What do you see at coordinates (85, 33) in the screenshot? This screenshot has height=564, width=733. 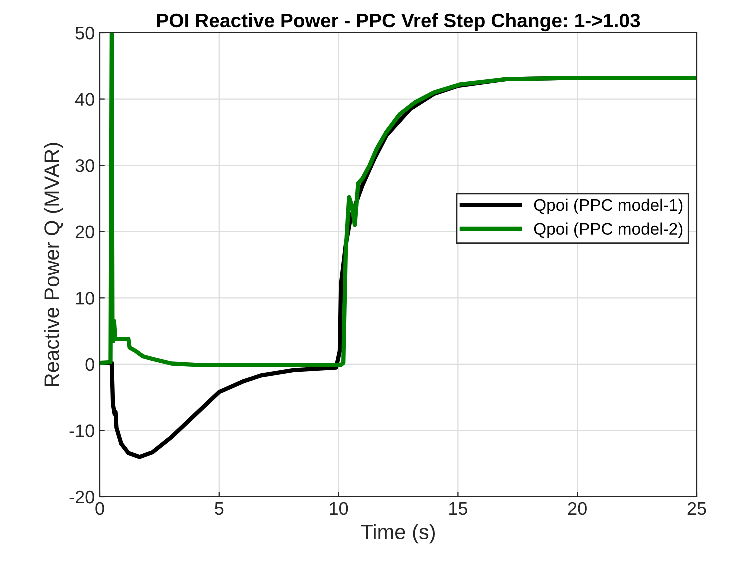 I see `y-tick-label: 50` at bounding box center [85, 33].